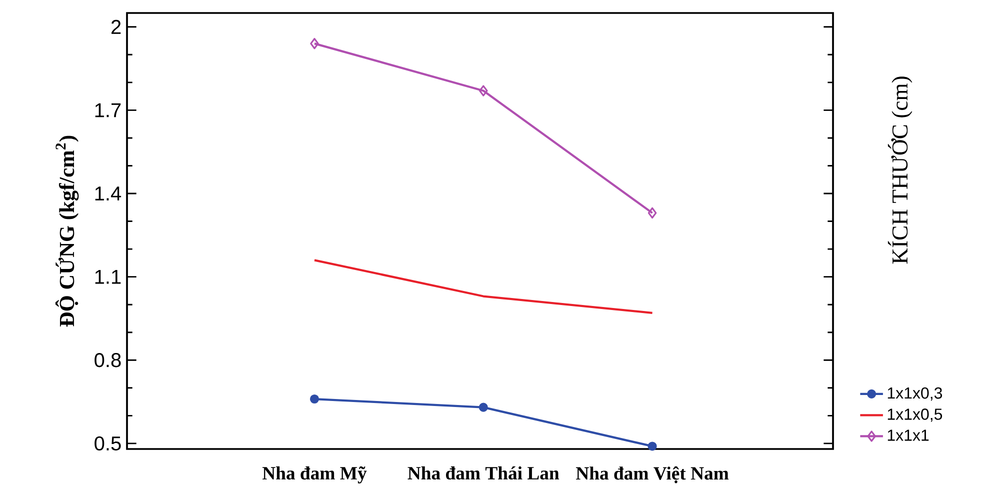 This screenshot has width=999, height=496. Describe the element at coordinates (67, 231) in the screenshot. I see `y-axis-title: ĐỘ CỨNG (kgf/cm$^{2}$)` at that location.